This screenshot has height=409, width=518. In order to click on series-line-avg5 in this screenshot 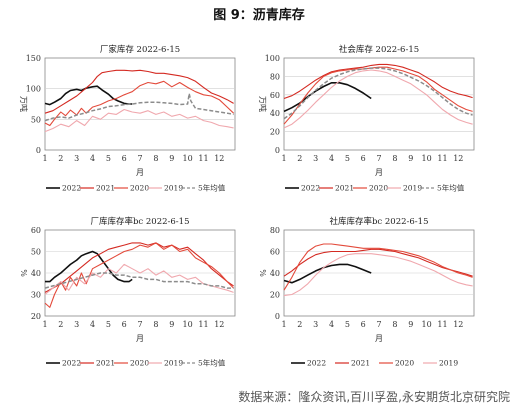, I will do `click(378, 93)`.